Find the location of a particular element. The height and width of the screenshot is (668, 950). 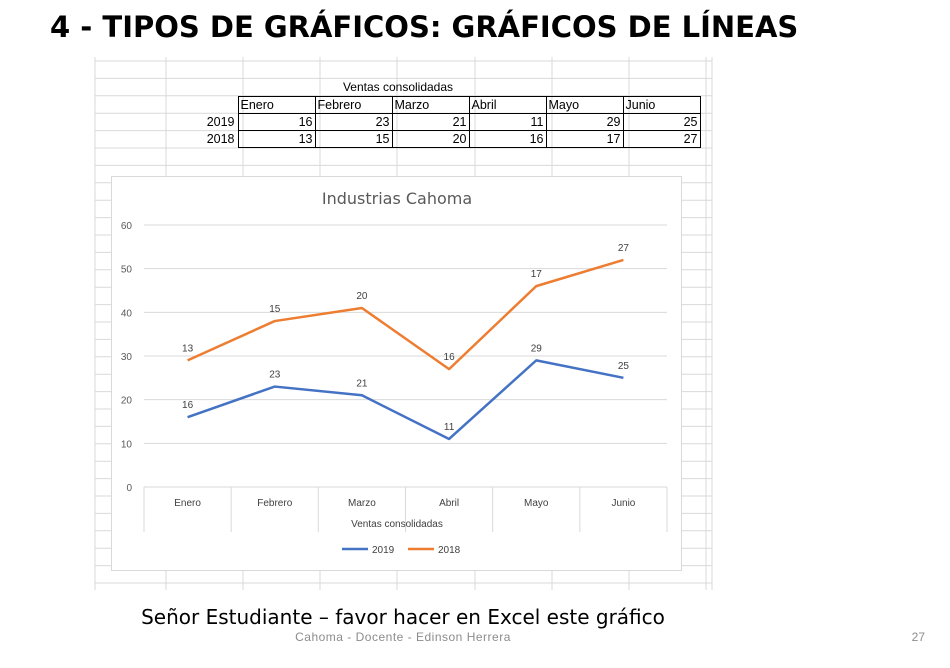

data-label: 11 is located at coordinates (449, 427).